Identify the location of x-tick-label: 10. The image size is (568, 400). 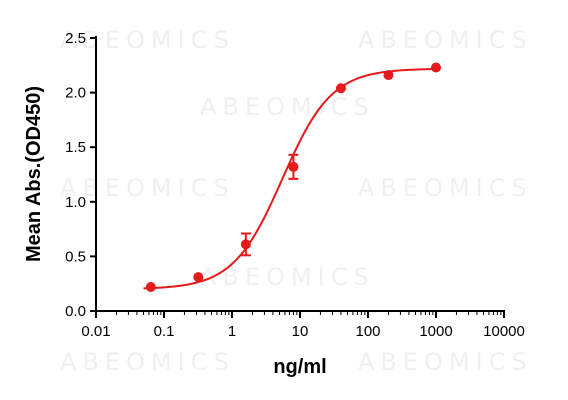
(300, 331).